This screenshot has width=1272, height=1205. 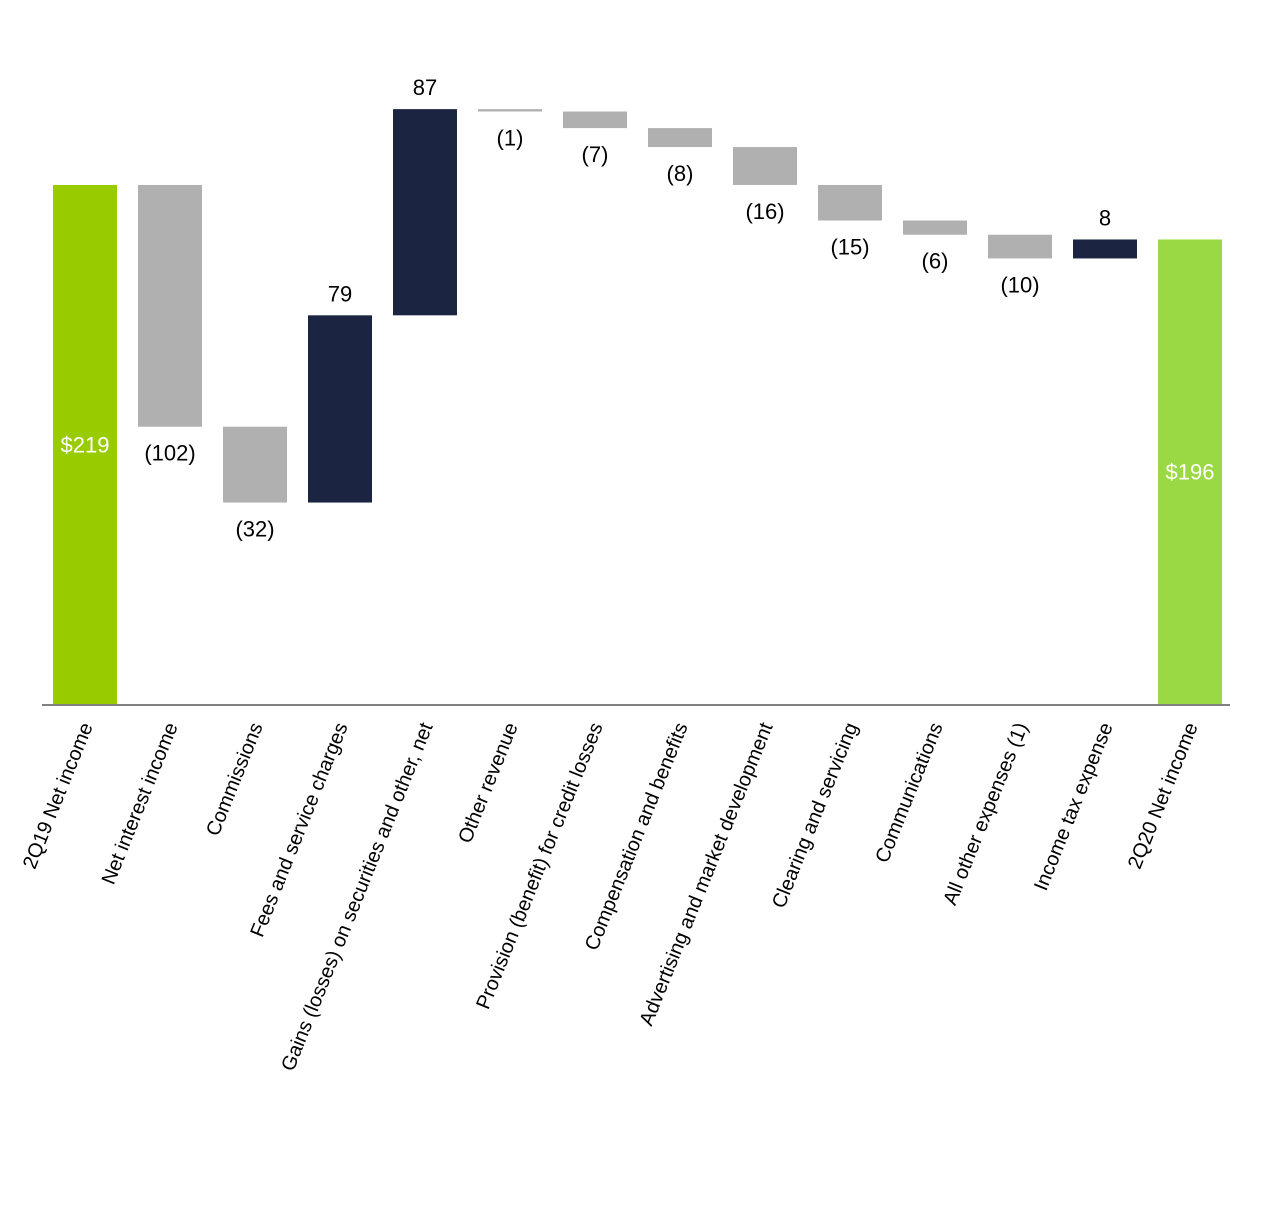 What do you see at coordinates (815, 816) in the screenshot?
I see `category-label-10: Clearing and servicing` at bounding box center [815, 816].